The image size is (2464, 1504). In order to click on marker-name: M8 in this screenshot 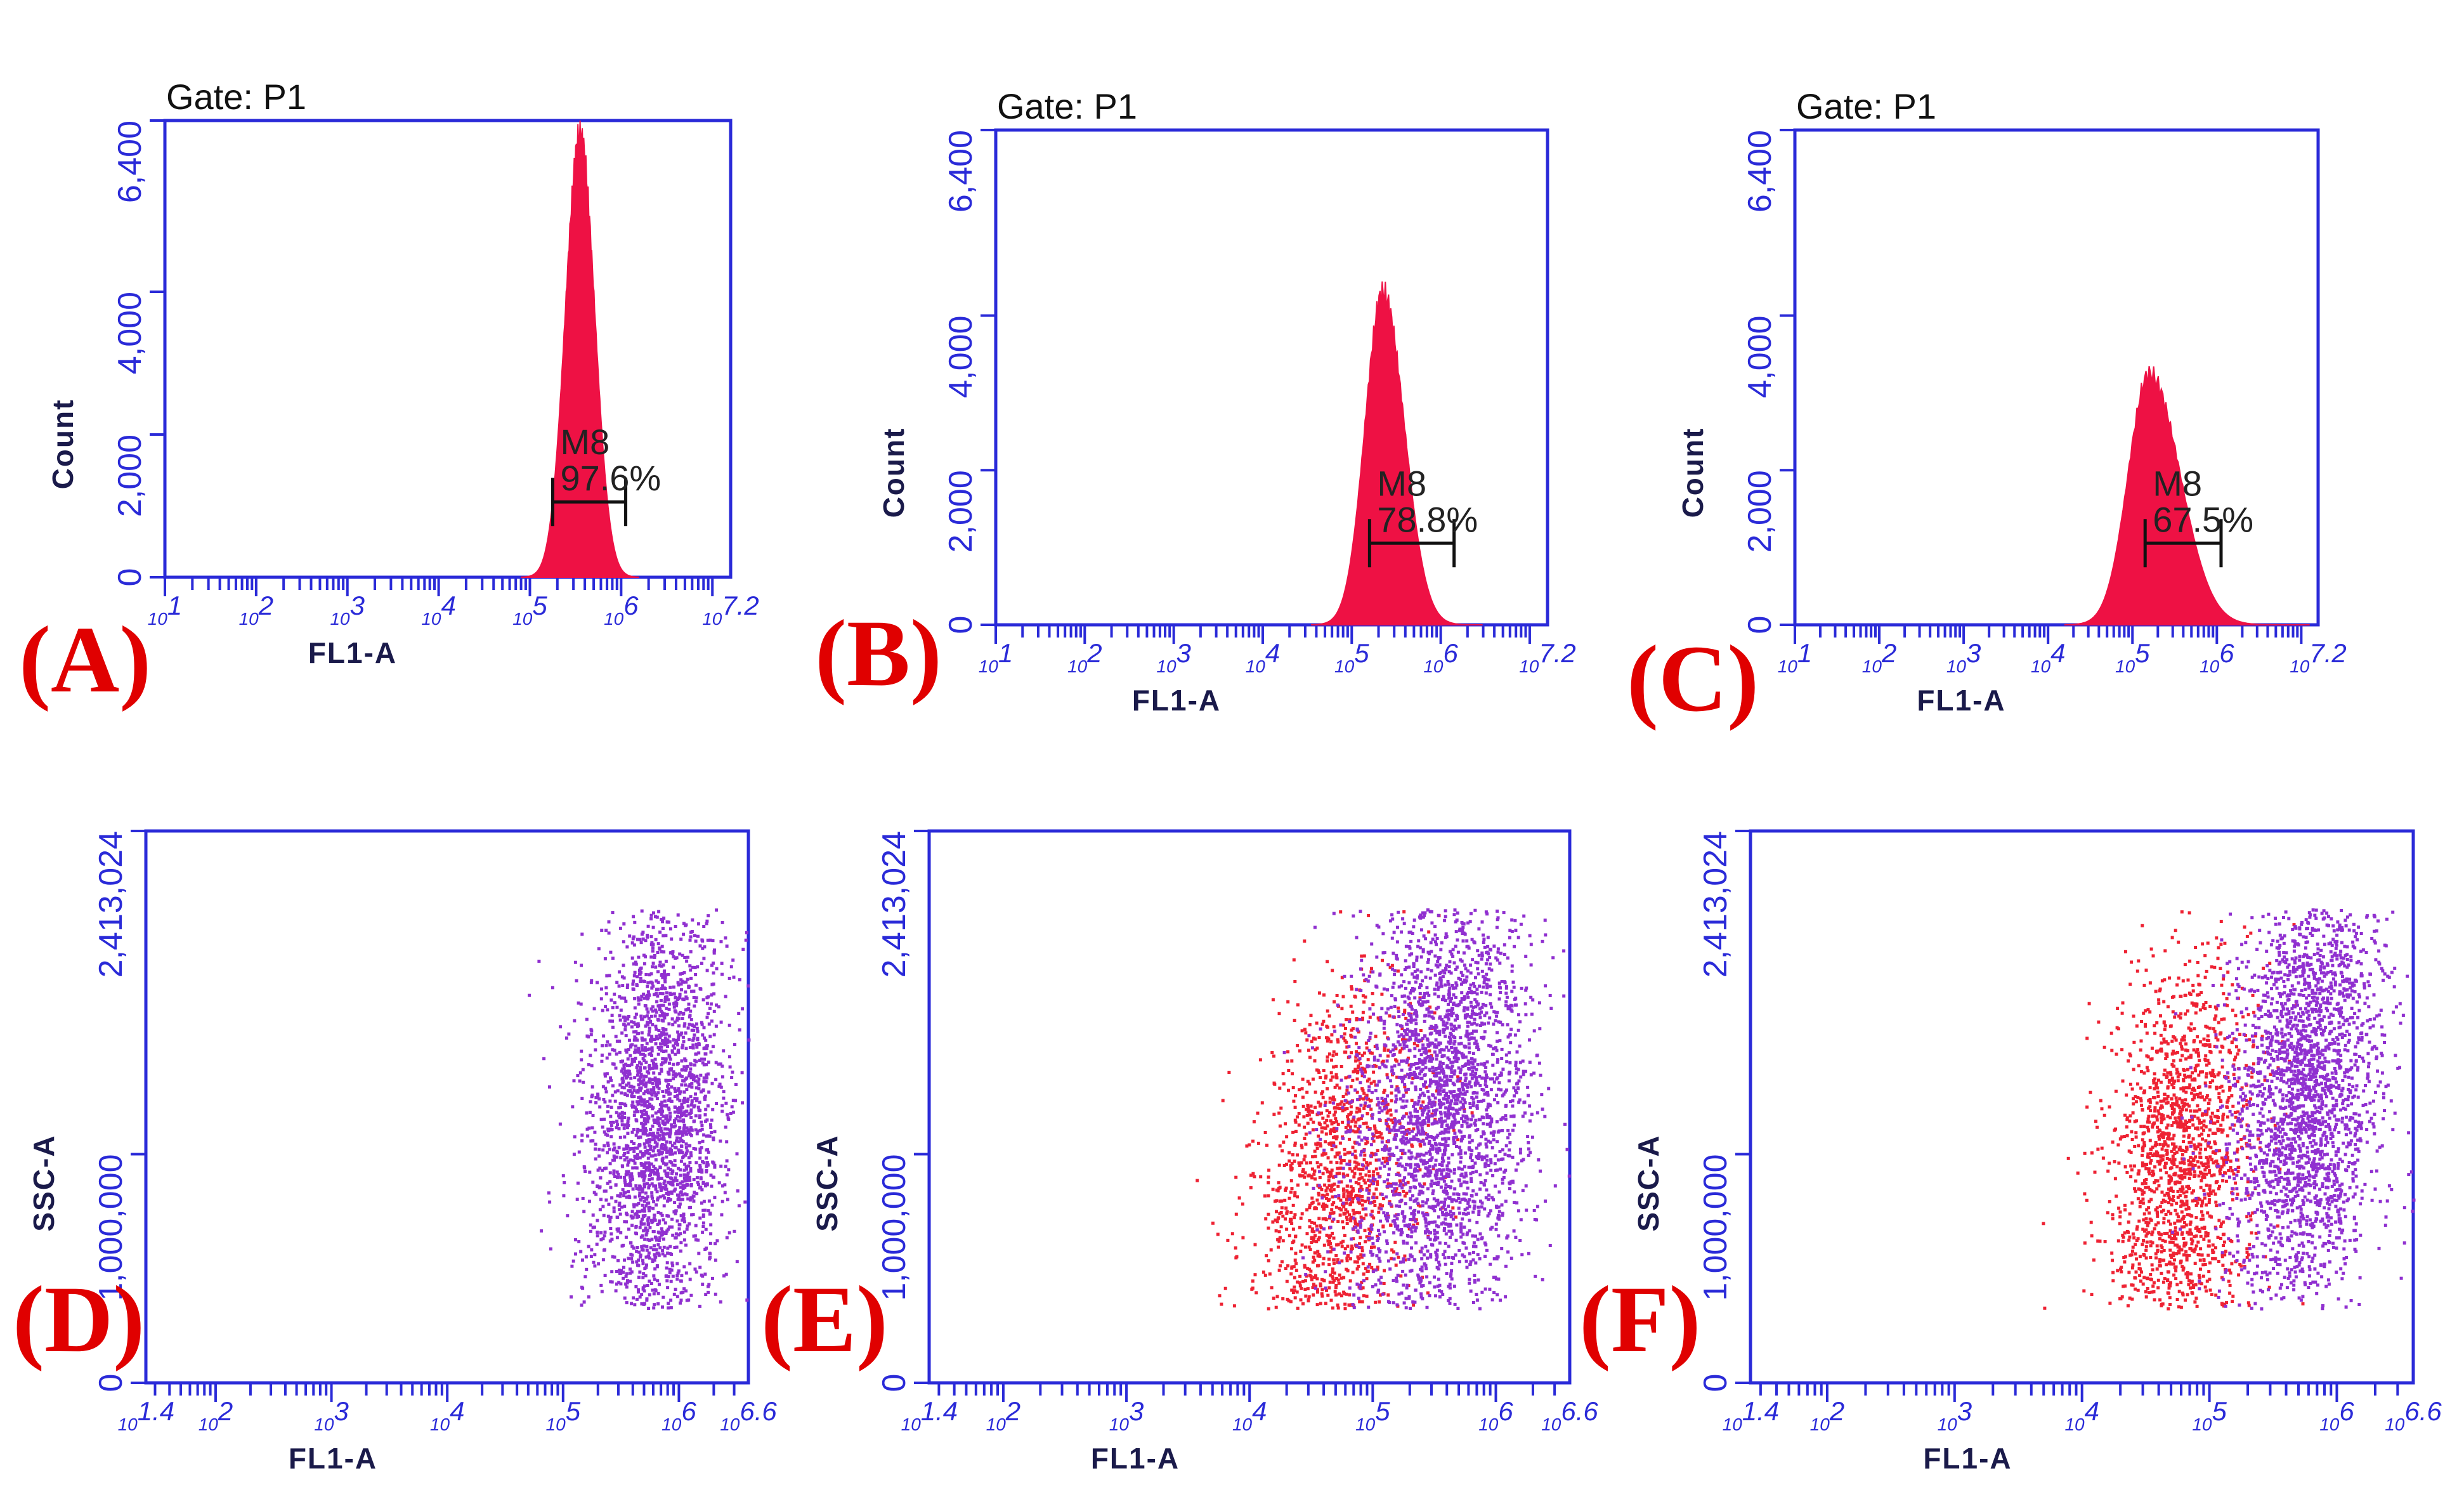, I will do `click(584, 442)`.